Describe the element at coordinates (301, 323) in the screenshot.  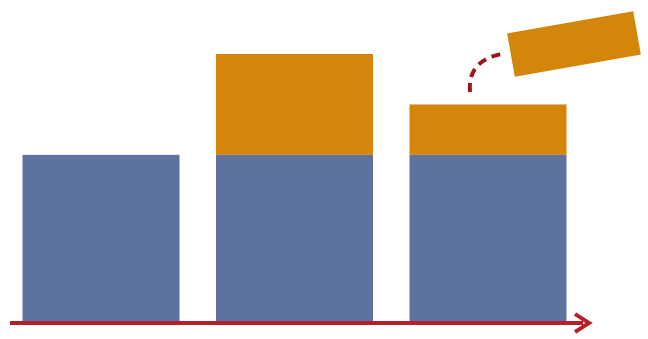
I see `x-axis` at that location.